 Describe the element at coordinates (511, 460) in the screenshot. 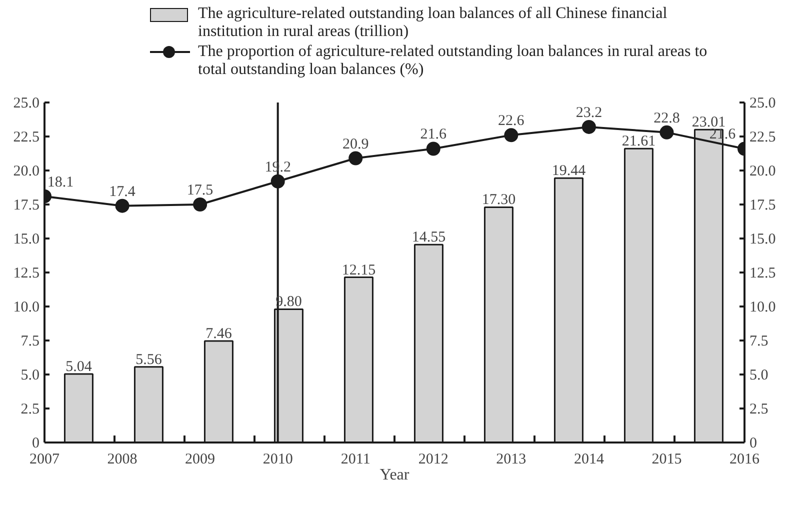

I see `x-tick-label: 2013` at that location.